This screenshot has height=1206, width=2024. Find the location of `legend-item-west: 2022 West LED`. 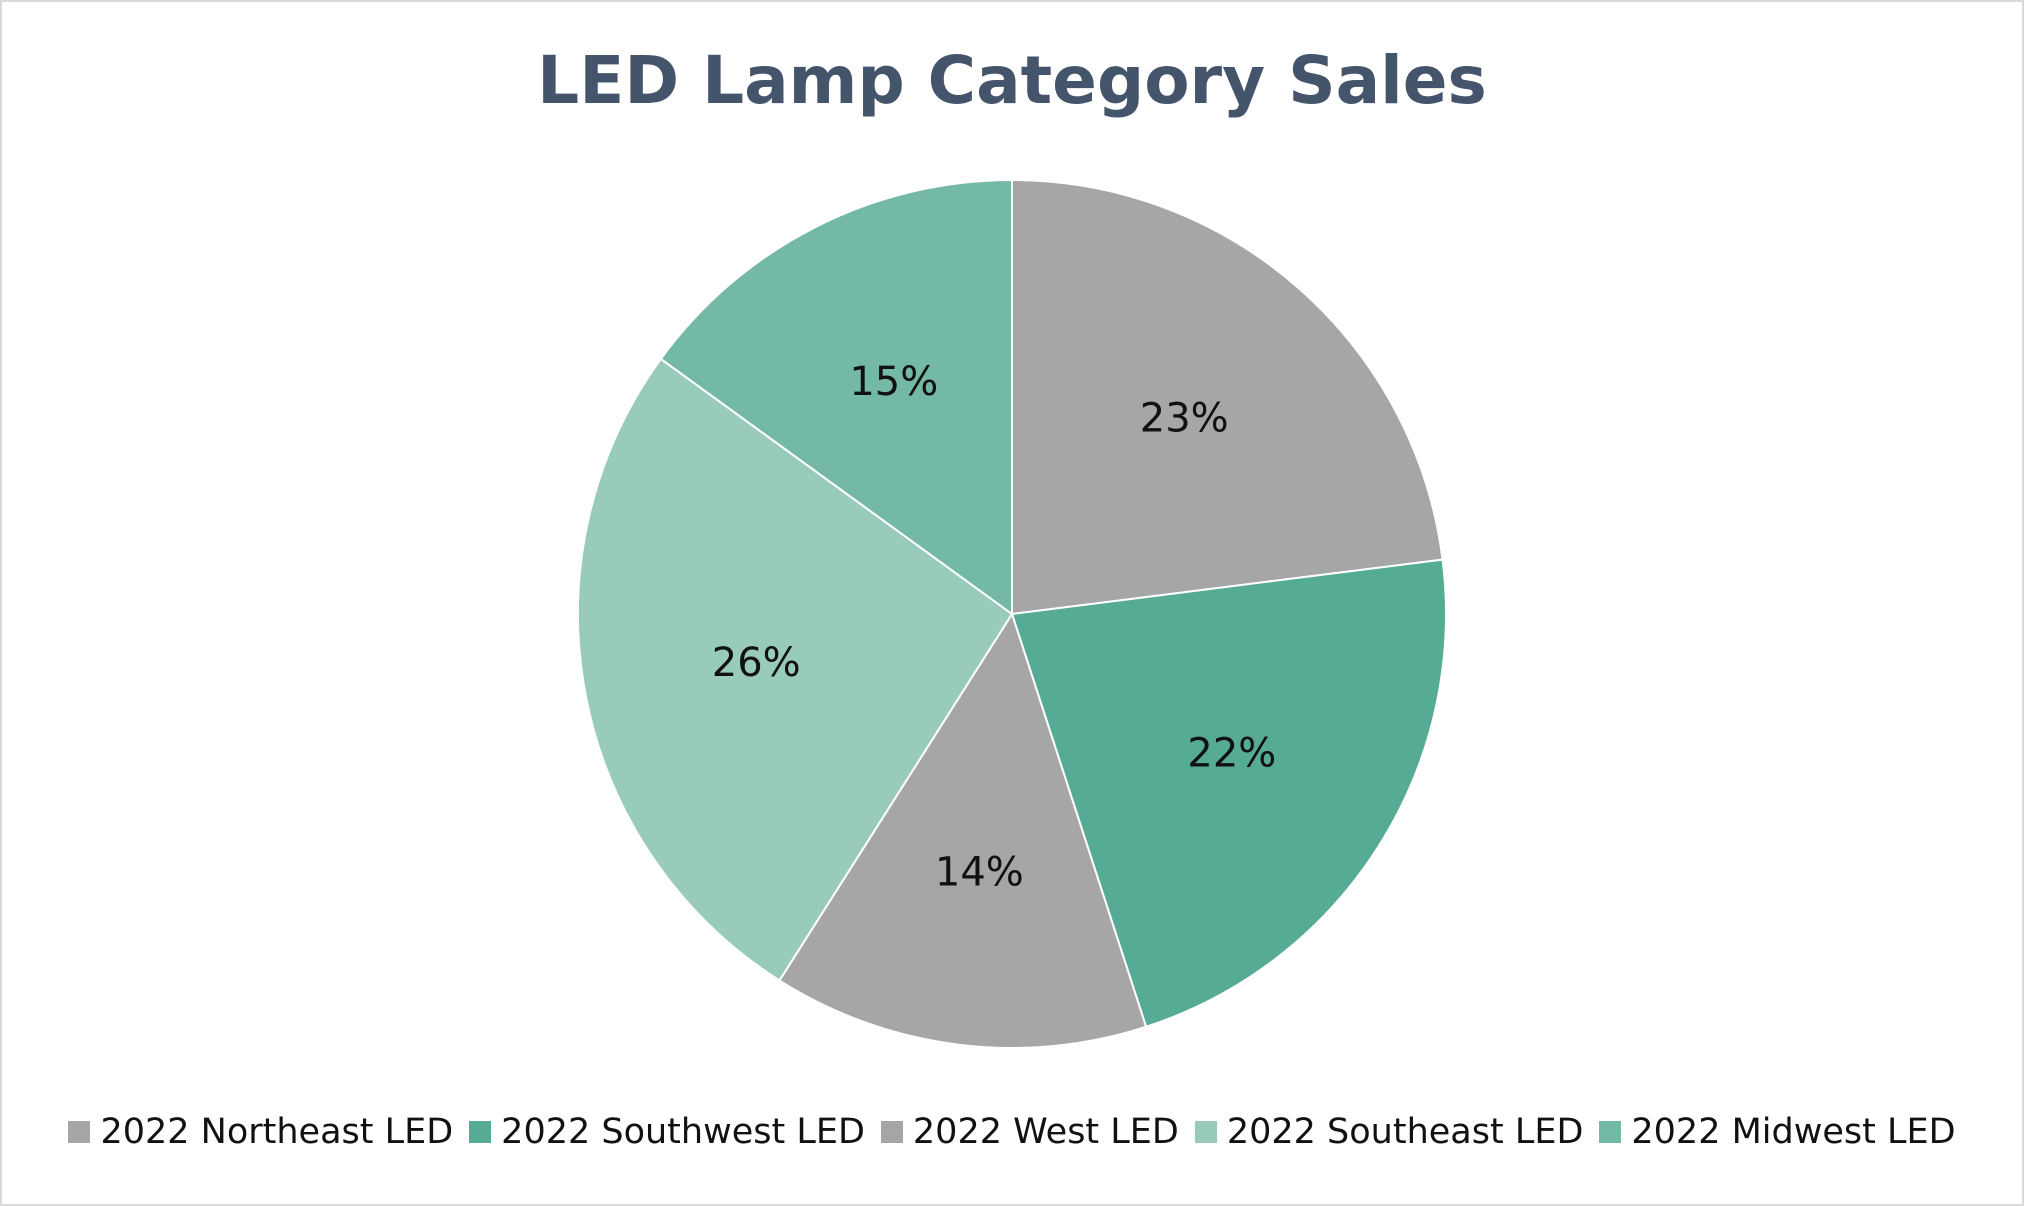

legend-item-west: 2022 West LED is located at coordinates (1029, 1132).